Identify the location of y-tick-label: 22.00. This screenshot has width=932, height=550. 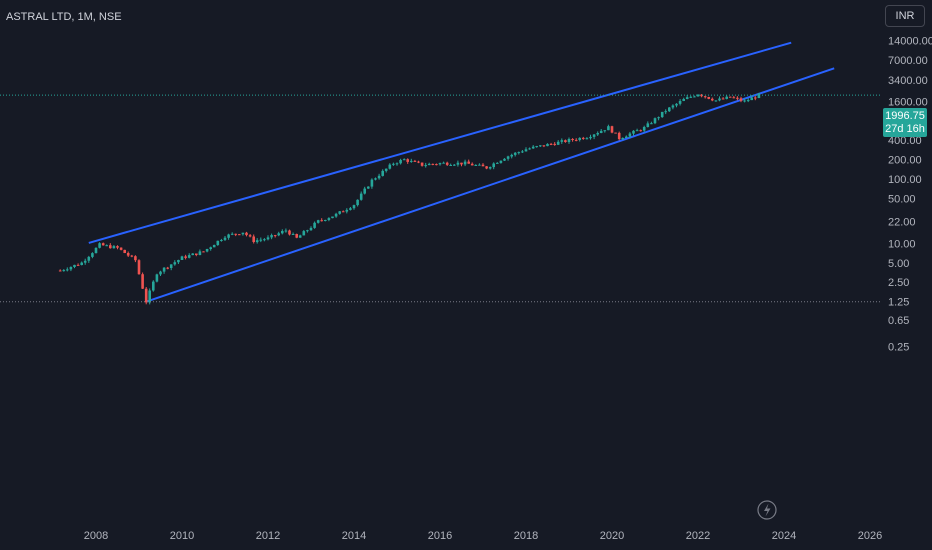
(902, 222).